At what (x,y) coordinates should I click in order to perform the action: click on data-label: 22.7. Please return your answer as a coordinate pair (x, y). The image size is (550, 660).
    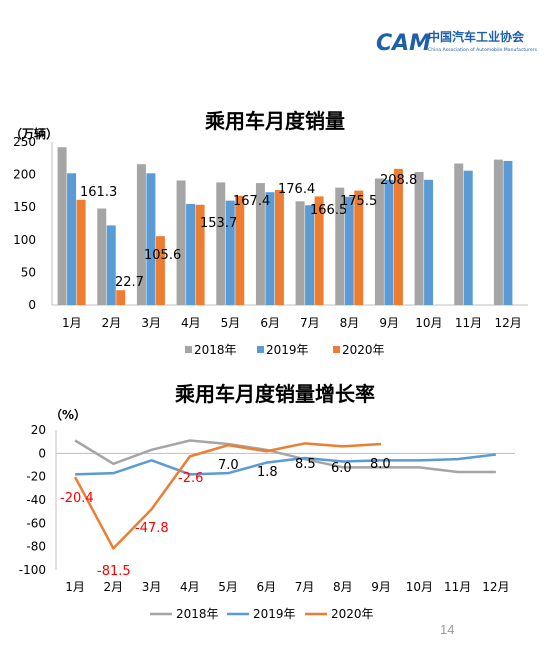
    Looking at the image, I should click on (129, 282).